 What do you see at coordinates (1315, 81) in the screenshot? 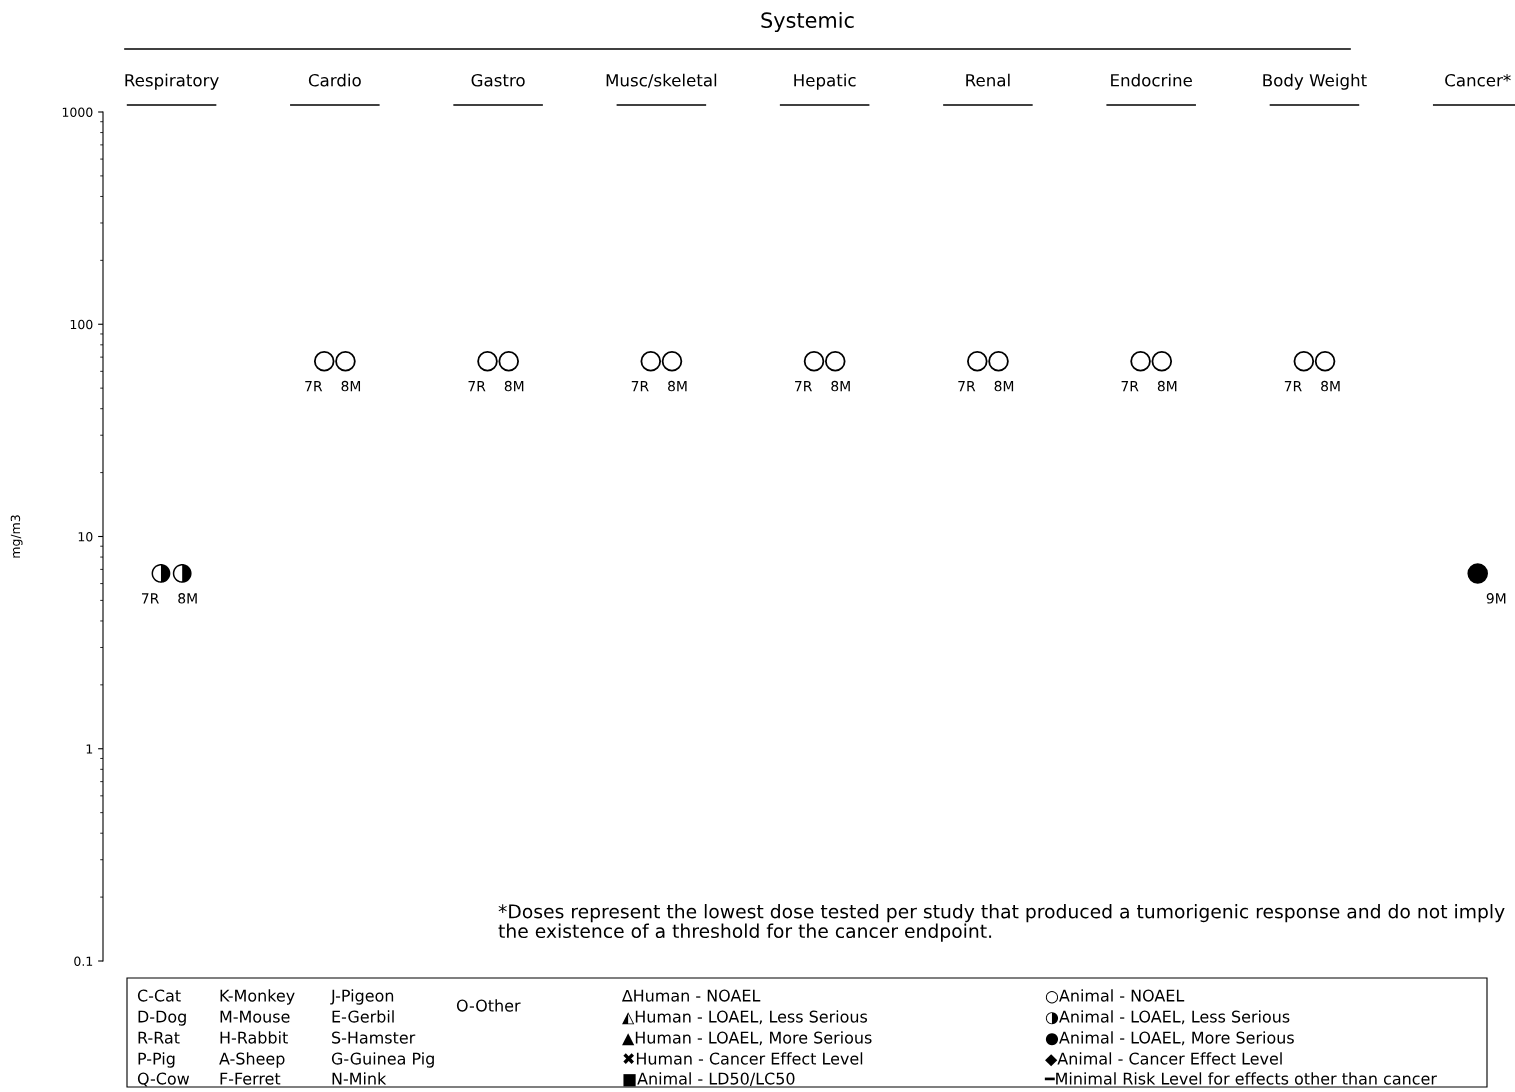
I see `x-tick-label: Body Weight` at bounding box center [1315, 81].